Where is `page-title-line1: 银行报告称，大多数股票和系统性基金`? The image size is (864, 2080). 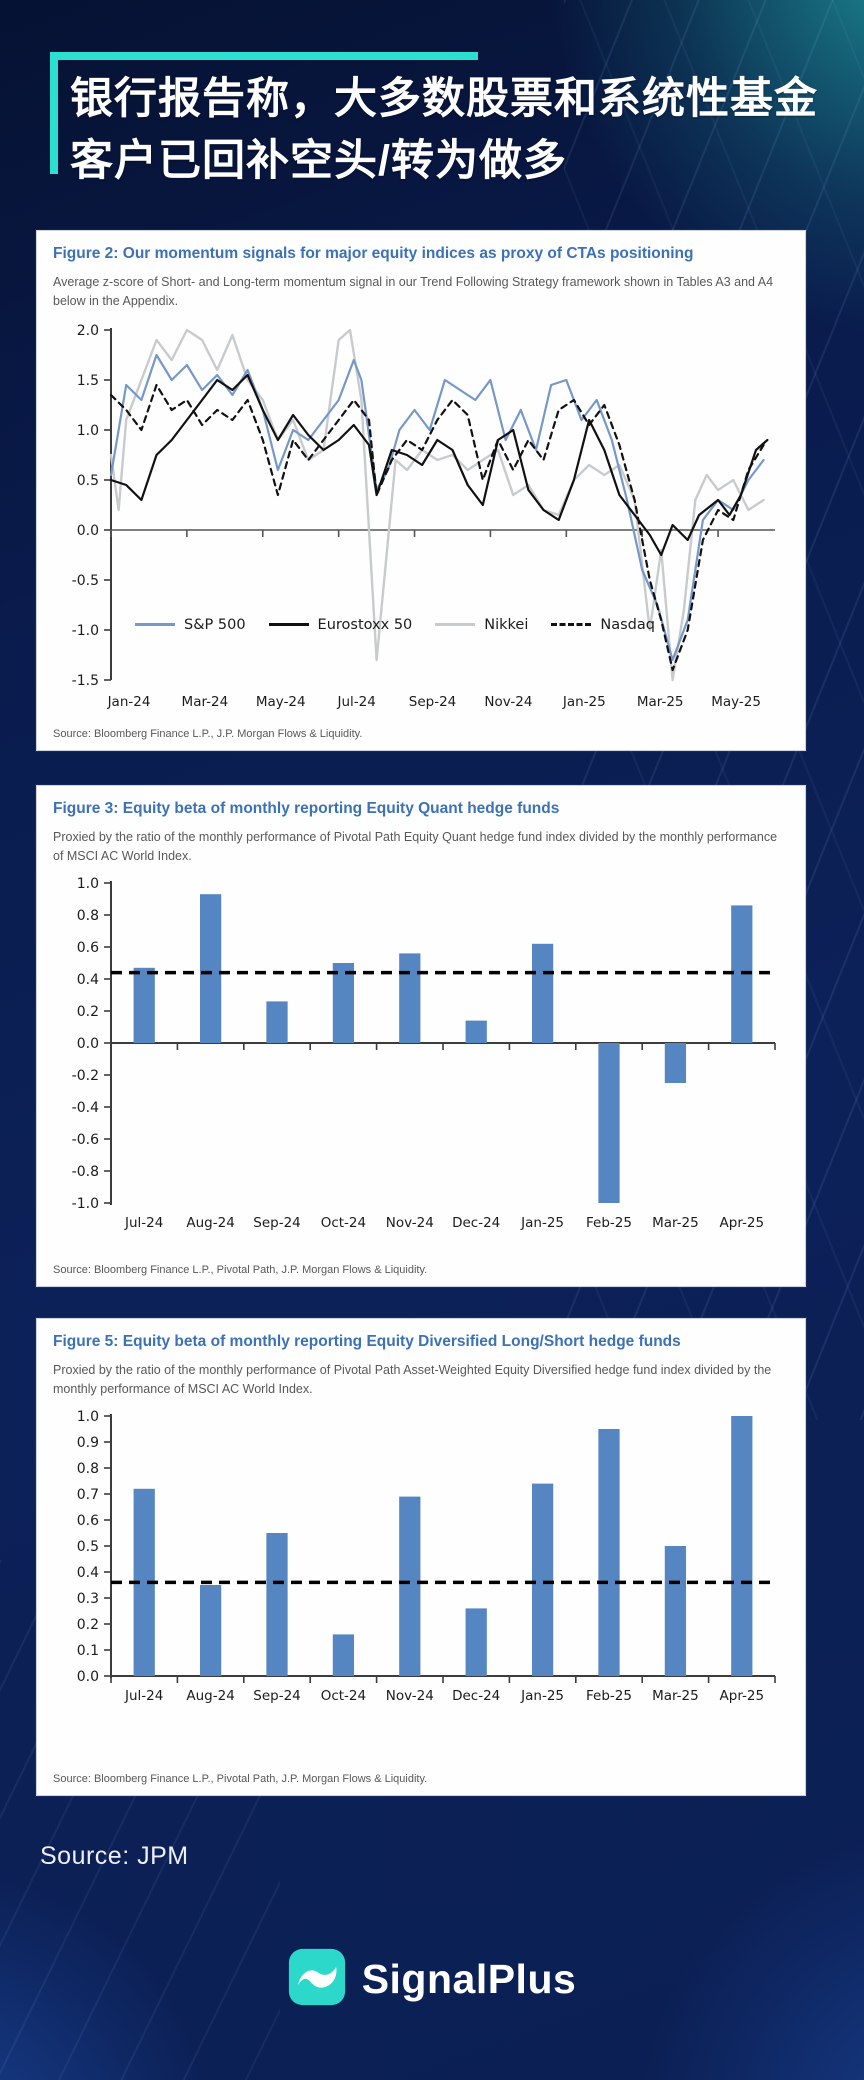 page-title-line1: 银行报告称，大多数股票和系统性基金 is located at coordinates (444, 99).